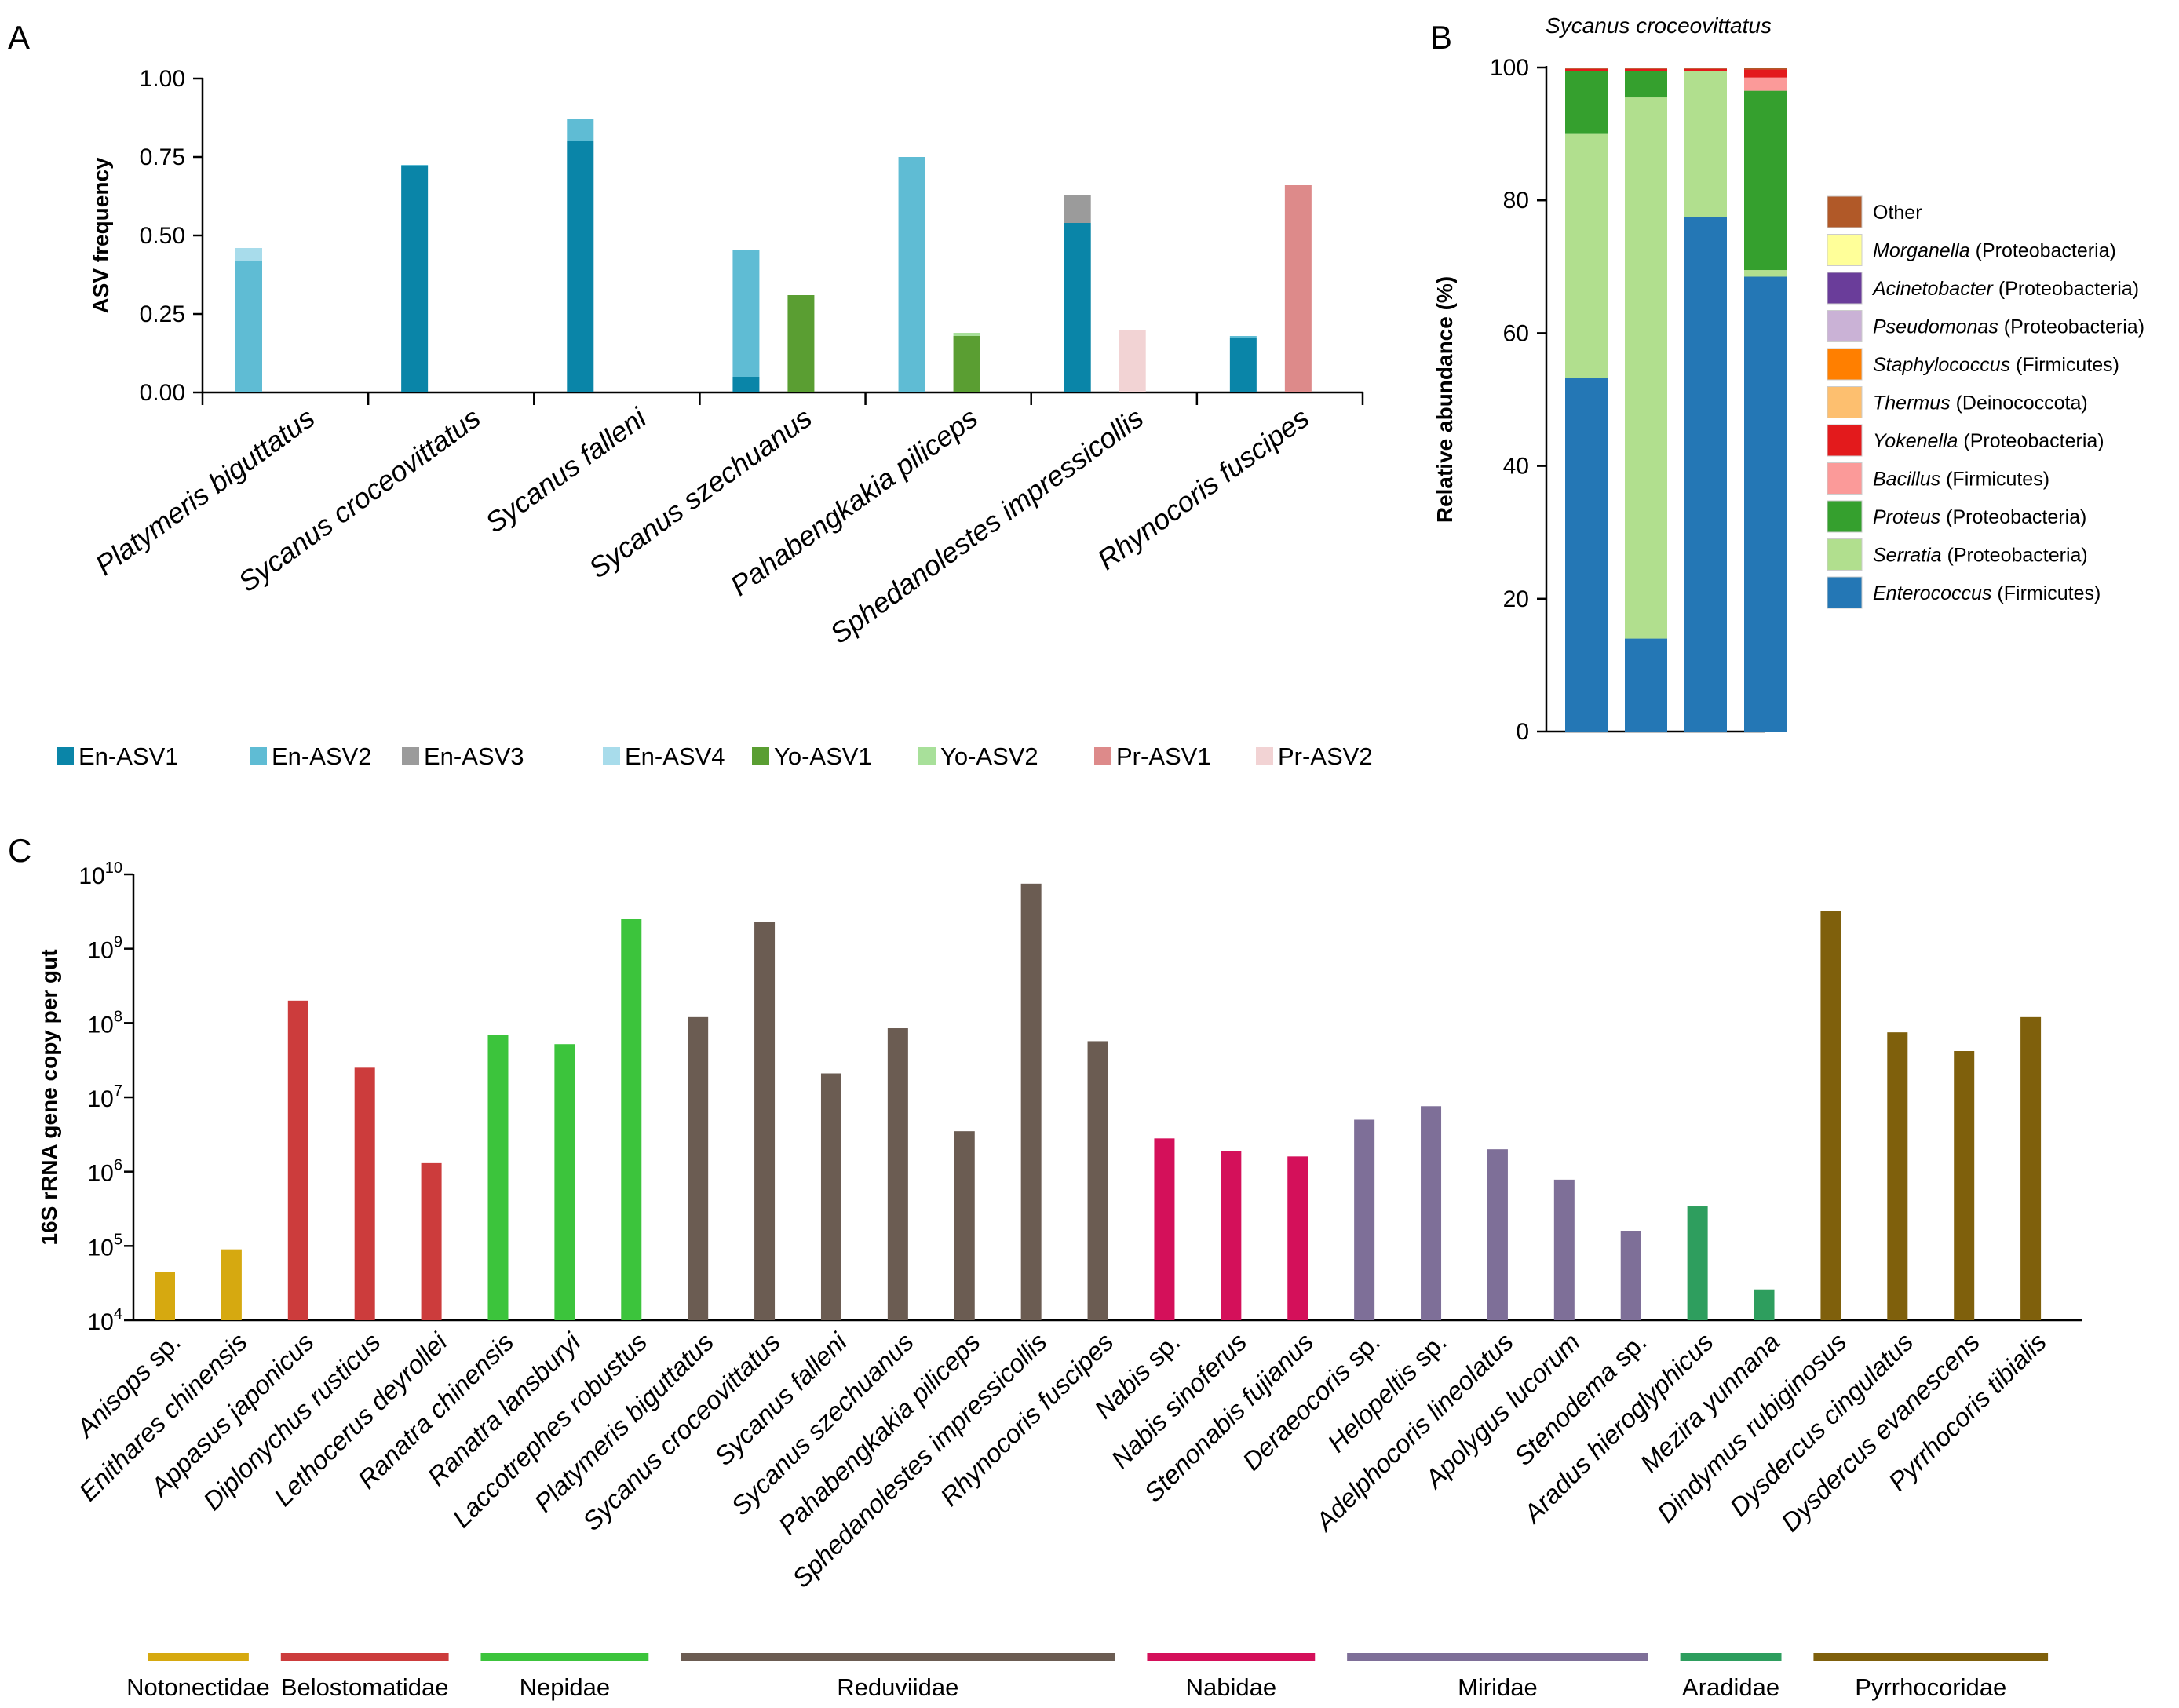  I want to click on legend-swatch-pr-asv2, so click(1264, 756).